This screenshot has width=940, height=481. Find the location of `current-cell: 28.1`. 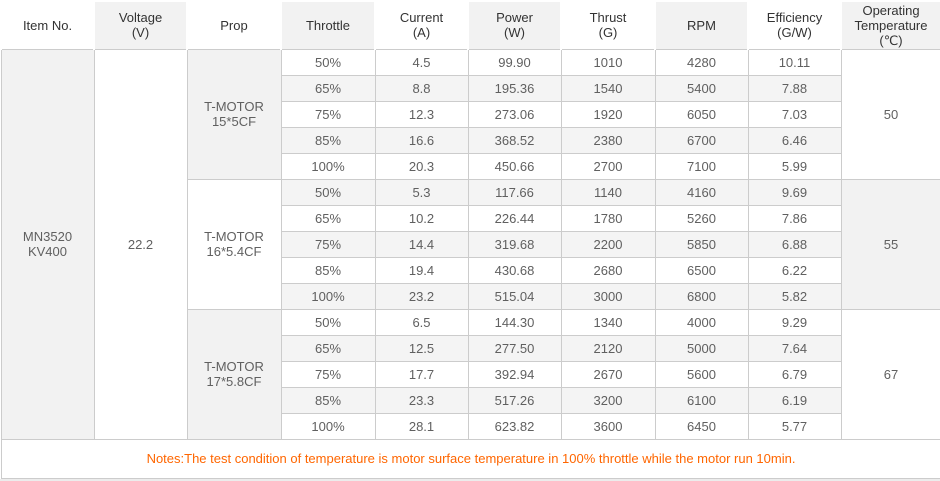

current-cell: 28.1 is located at coordinates (421, 426).